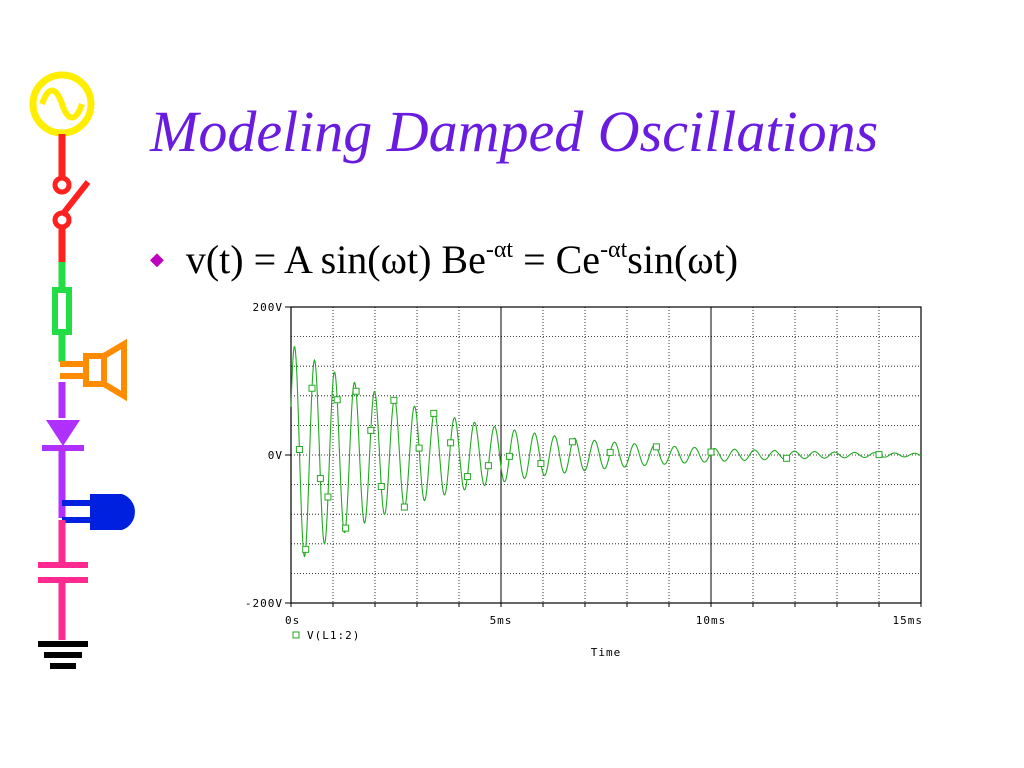 The height and width of the screenshot is (768, 1024). What do you see at coordinates (501, 620) in the screenshot?
I see `x-tick-label: 5ms` at bounding box center [501, 620].